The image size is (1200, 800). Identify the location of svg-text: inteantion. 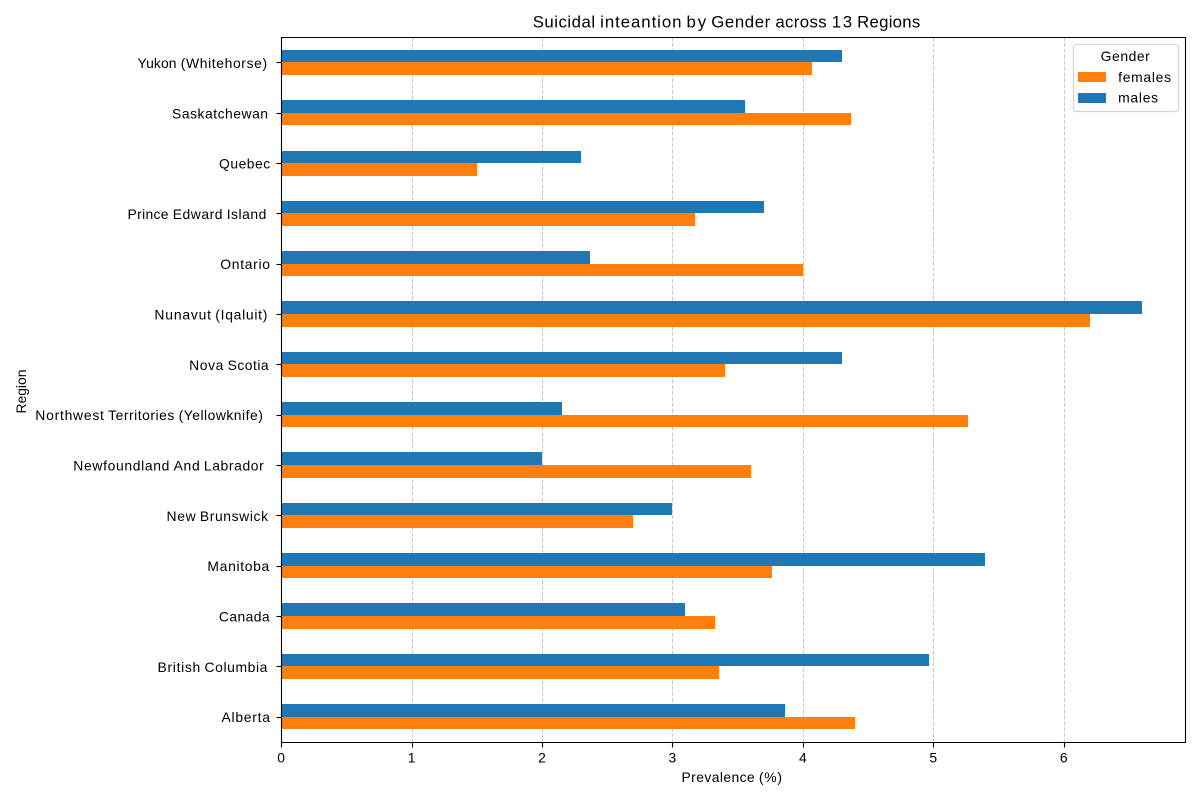
(640, 22).